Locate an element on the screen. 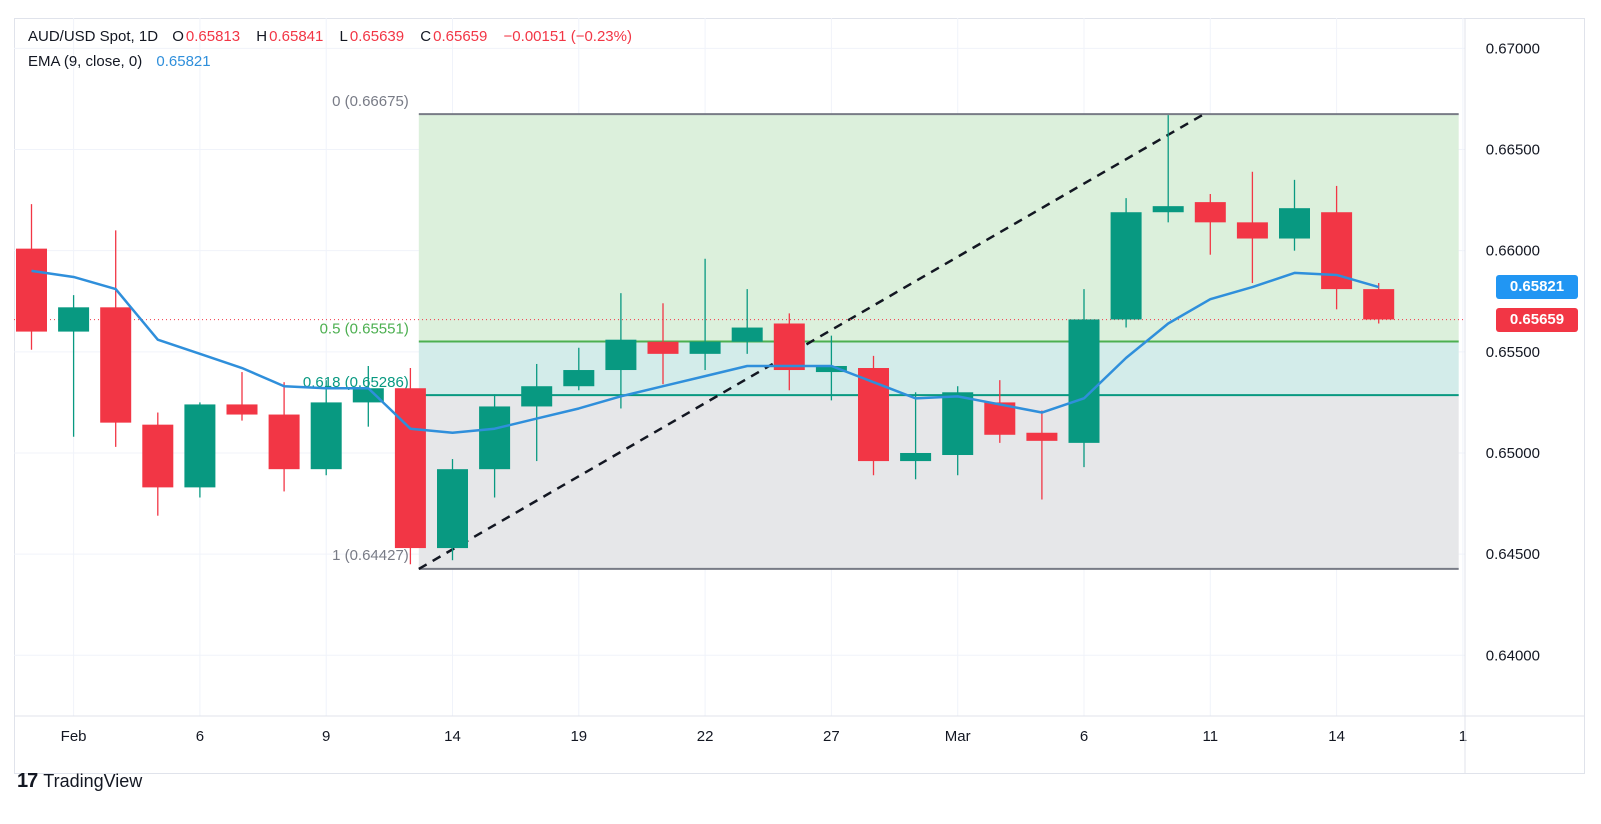 This screenshot has width=1601, height=824. y-tick-label: 0.66500 is located at coordinates (1513, 150).